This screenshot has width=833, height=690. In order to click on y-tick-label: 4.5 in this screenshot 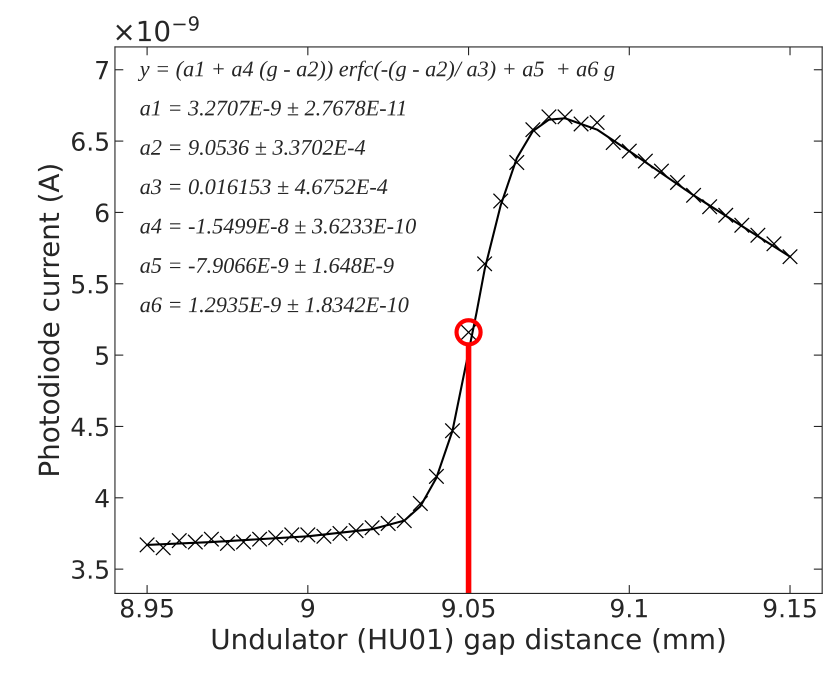, I will do `click(90, 427)`.